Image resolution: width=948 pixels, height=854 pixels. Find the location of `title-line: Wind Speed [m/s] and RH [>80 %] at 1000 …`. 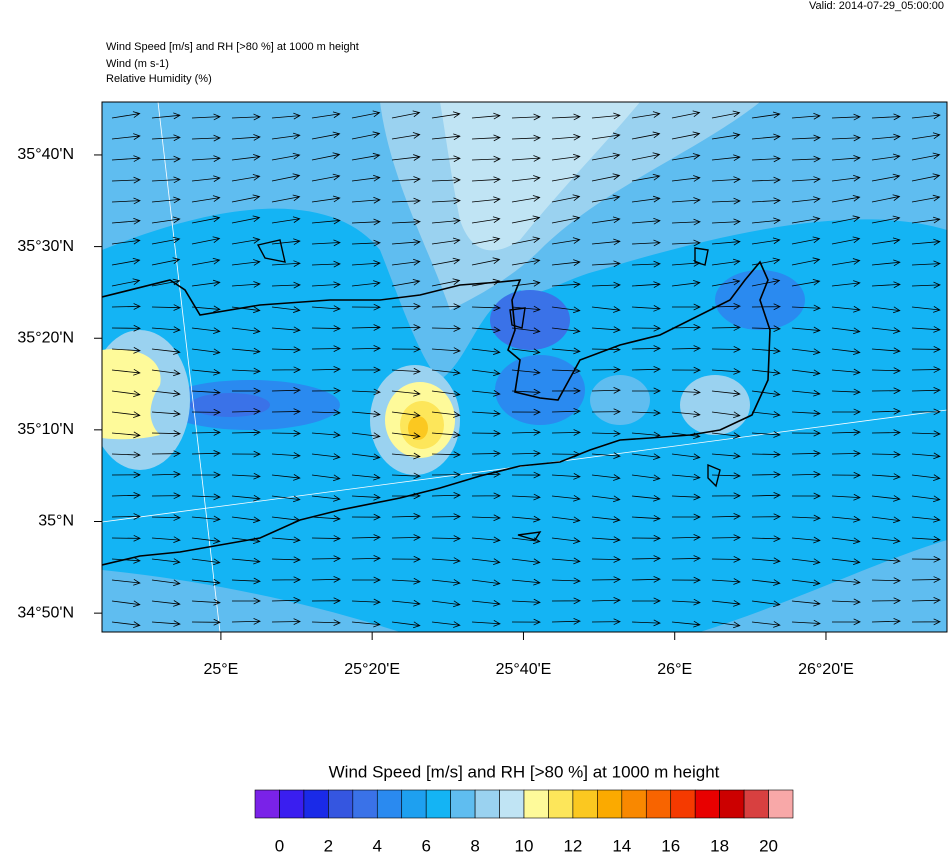

title-line: Wind Speed [m/s] and RH [>80 %] at 1000 … is located at coordinates (232, 47).